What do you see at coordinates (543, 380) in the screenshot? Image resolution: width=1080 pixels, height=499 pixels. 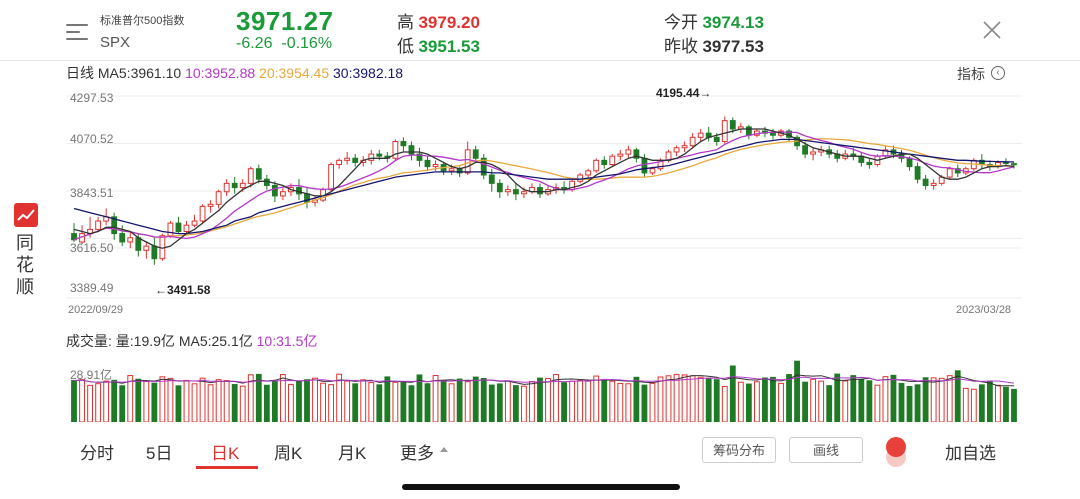 I see `volume-ma5-line` at bounding box center [543, 380].